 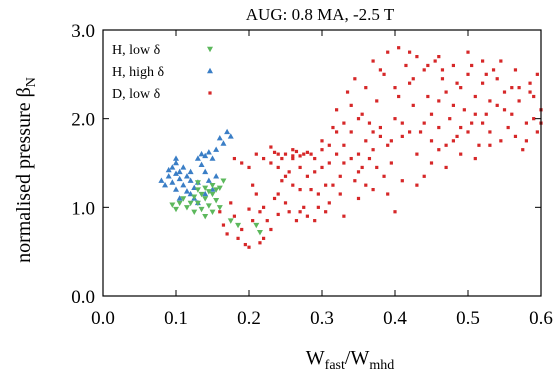 What do you see at coordinates (350, 359) in the screenshot?
I see `x-axis-title: Wfast/Wmhd` at bounding box center [350, 359].